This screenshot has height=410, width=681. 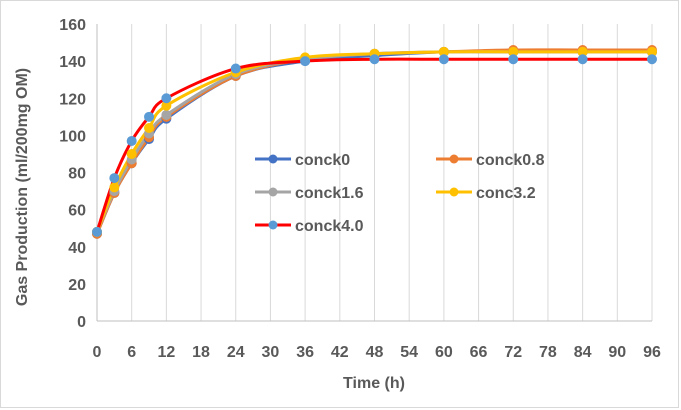 What do you see at coordinates (77, 211) in the screenshot?
I see `y-tick-label: 60` at bounding box center [77, 211].